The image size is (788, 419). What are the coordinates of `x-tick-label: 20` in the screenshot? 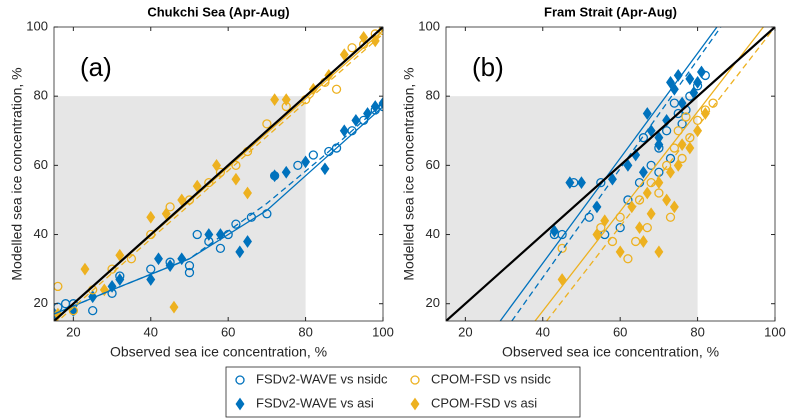 It's located at (465, 331).